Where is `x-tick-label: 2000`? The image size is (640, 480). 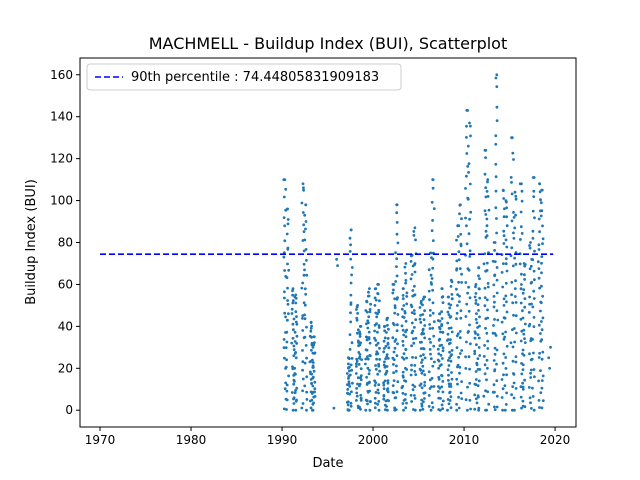
x-tick-label: 2000 is located at coordinates (373, 440).